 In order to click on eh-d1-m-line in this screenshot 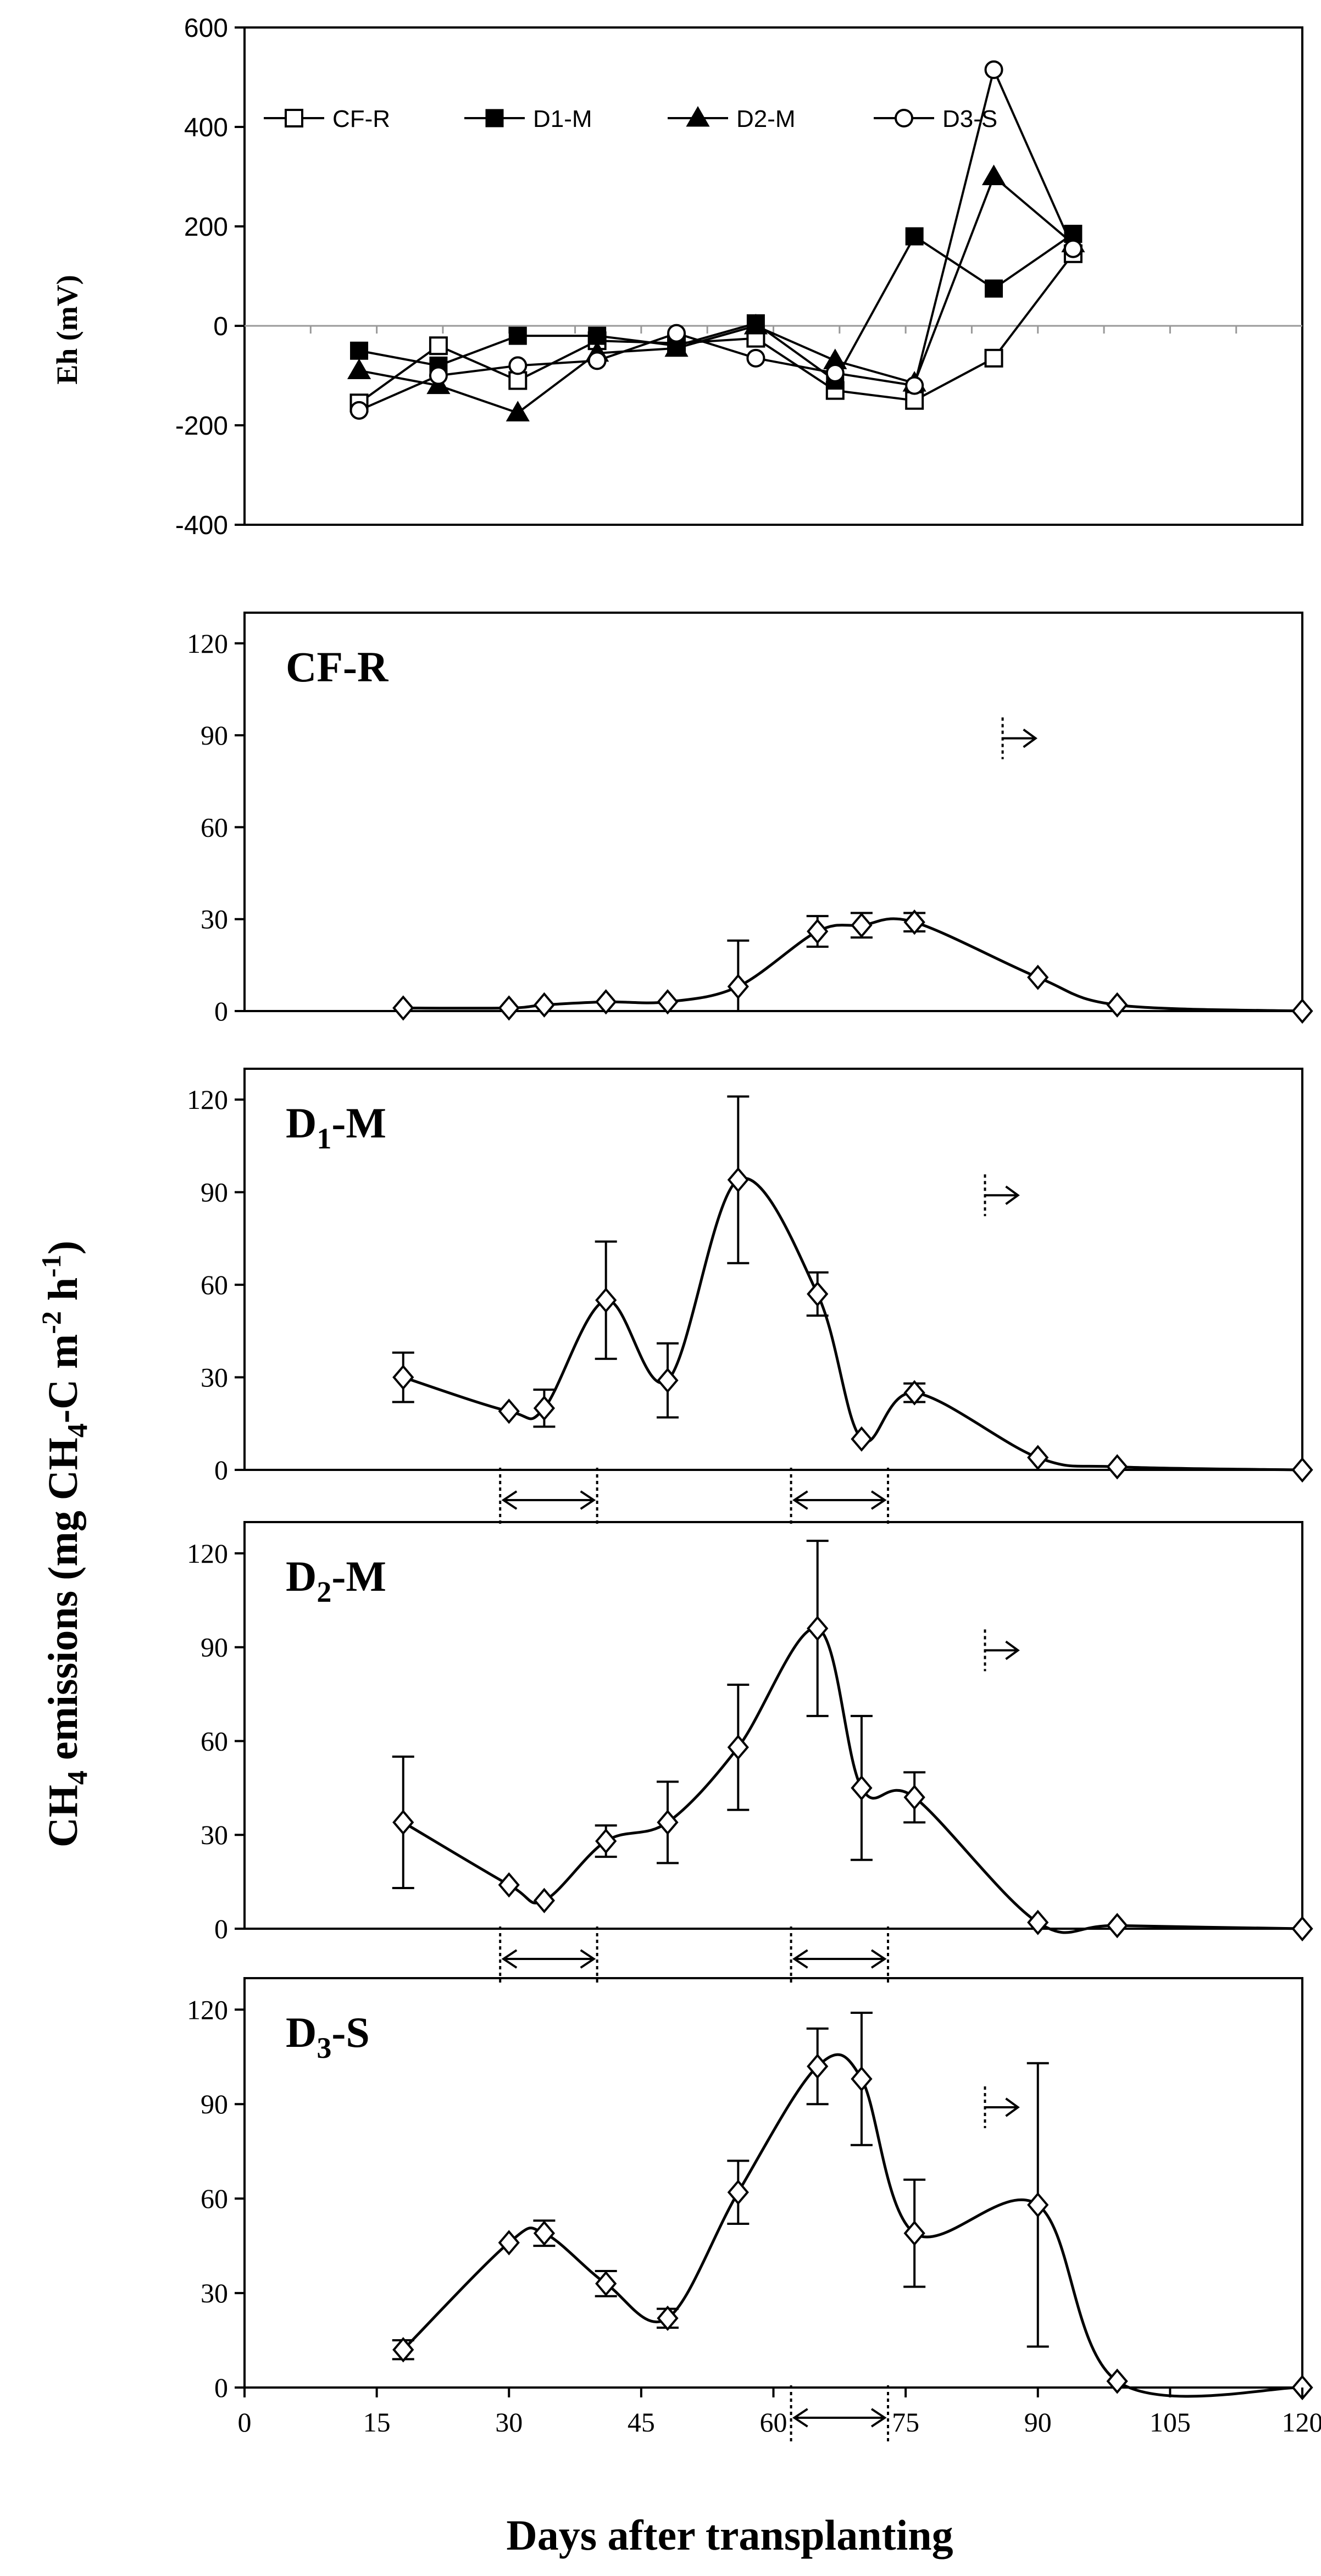, I will do `click(716, 307)`.